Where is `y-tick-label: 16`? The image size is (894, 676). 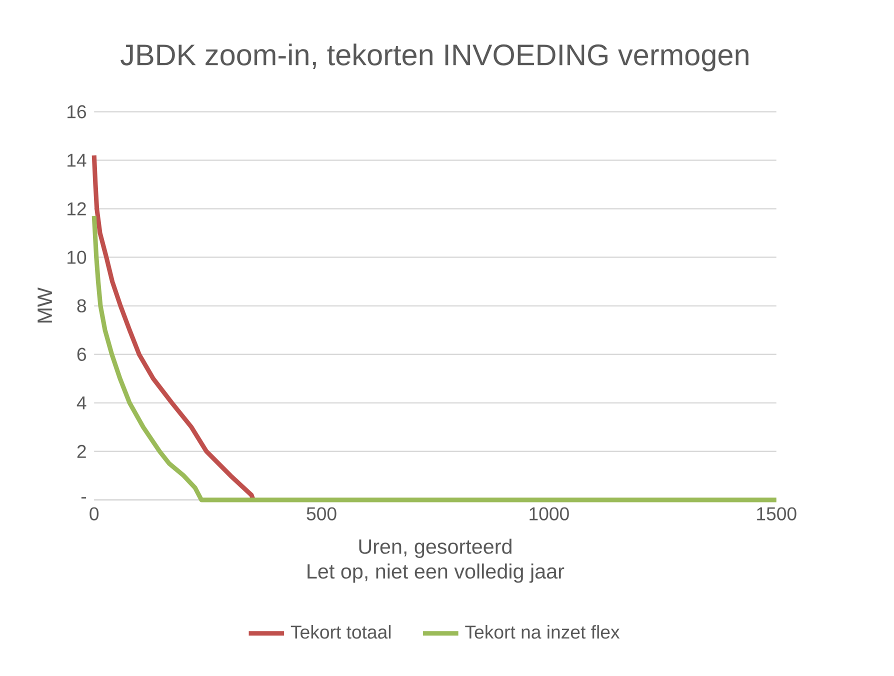
y-tick-label: 16 is located at coordinates (77, 111).